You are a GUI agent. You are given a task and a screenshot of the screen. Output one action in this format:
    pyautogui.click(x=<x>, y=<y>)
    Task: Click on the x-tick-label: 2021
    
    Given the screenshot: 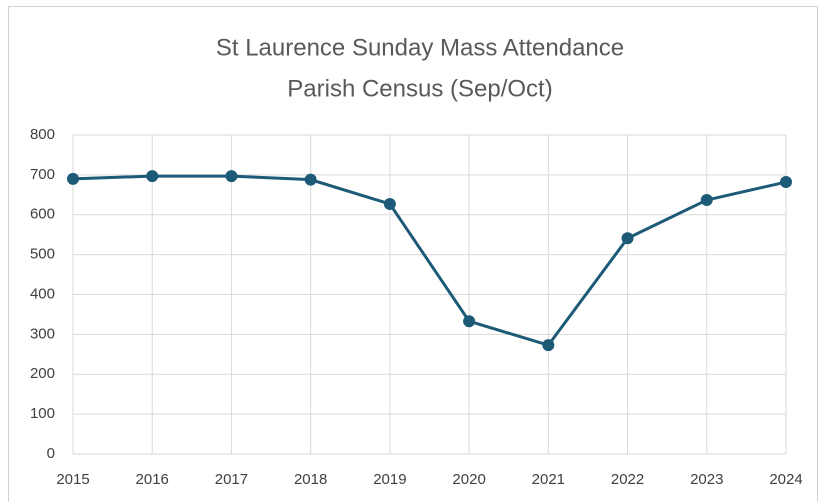 What is the action you would take?
    pyautogui.click(x=548, y=479)
    